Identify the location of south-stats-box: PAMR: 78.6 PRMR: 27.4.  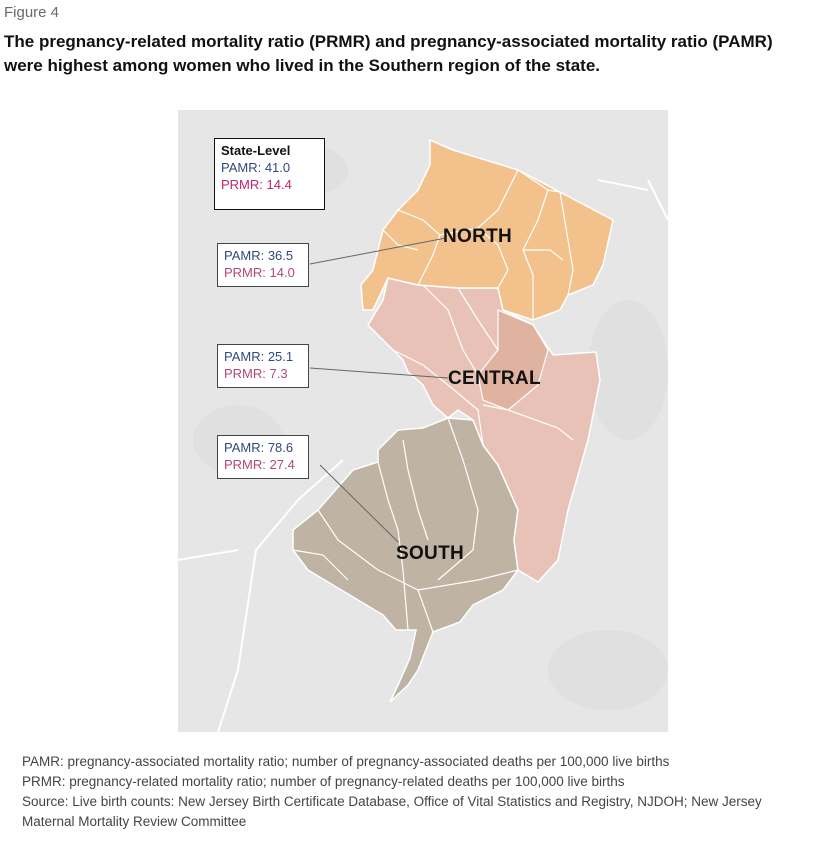
(263, 457).